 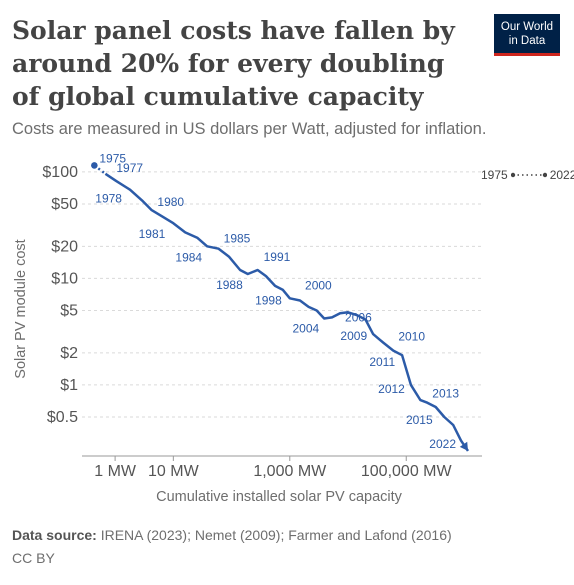 What do you see at coordinates (419, 420) in the screenshot?
I see `year-label: 2015` at bounding box center [419, 420].